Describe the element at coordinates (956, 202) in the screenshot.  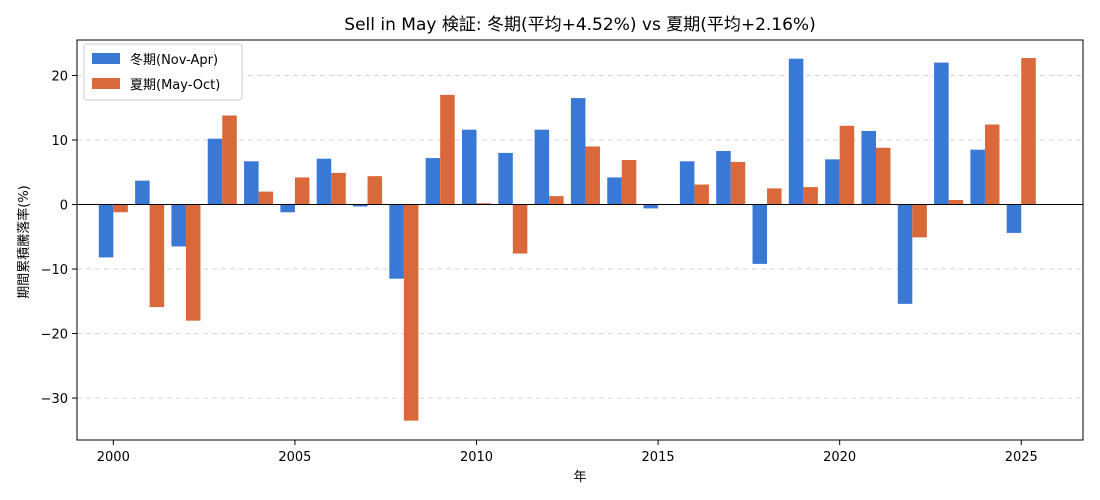
I see `bar-summer-2023` at that location.